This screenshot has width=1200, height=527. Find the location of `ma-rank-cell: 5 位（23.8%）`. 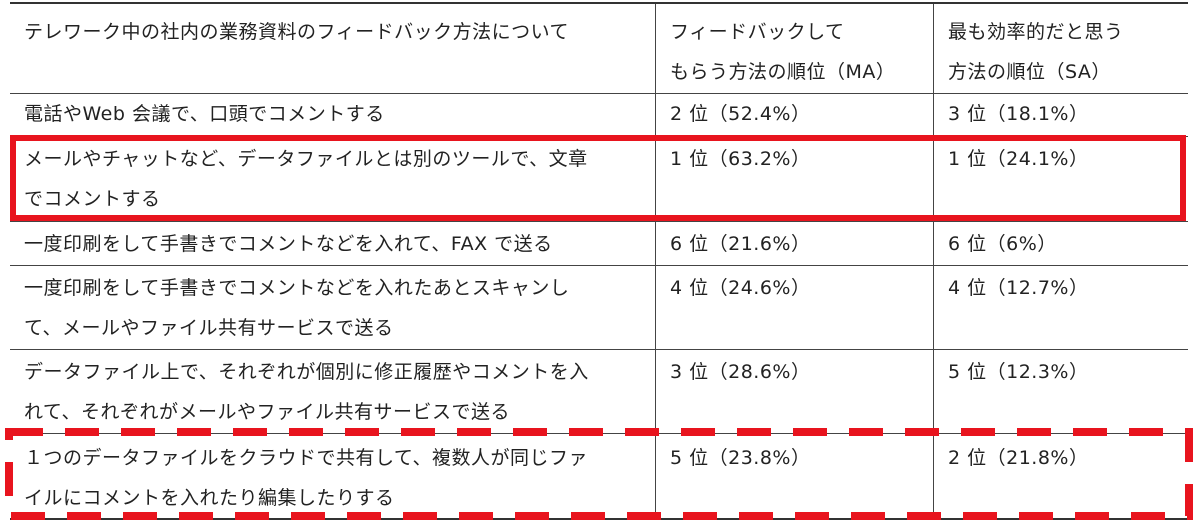

ma-rank-cell: 5 位（23.8%） is located at coordinates (795, 476).